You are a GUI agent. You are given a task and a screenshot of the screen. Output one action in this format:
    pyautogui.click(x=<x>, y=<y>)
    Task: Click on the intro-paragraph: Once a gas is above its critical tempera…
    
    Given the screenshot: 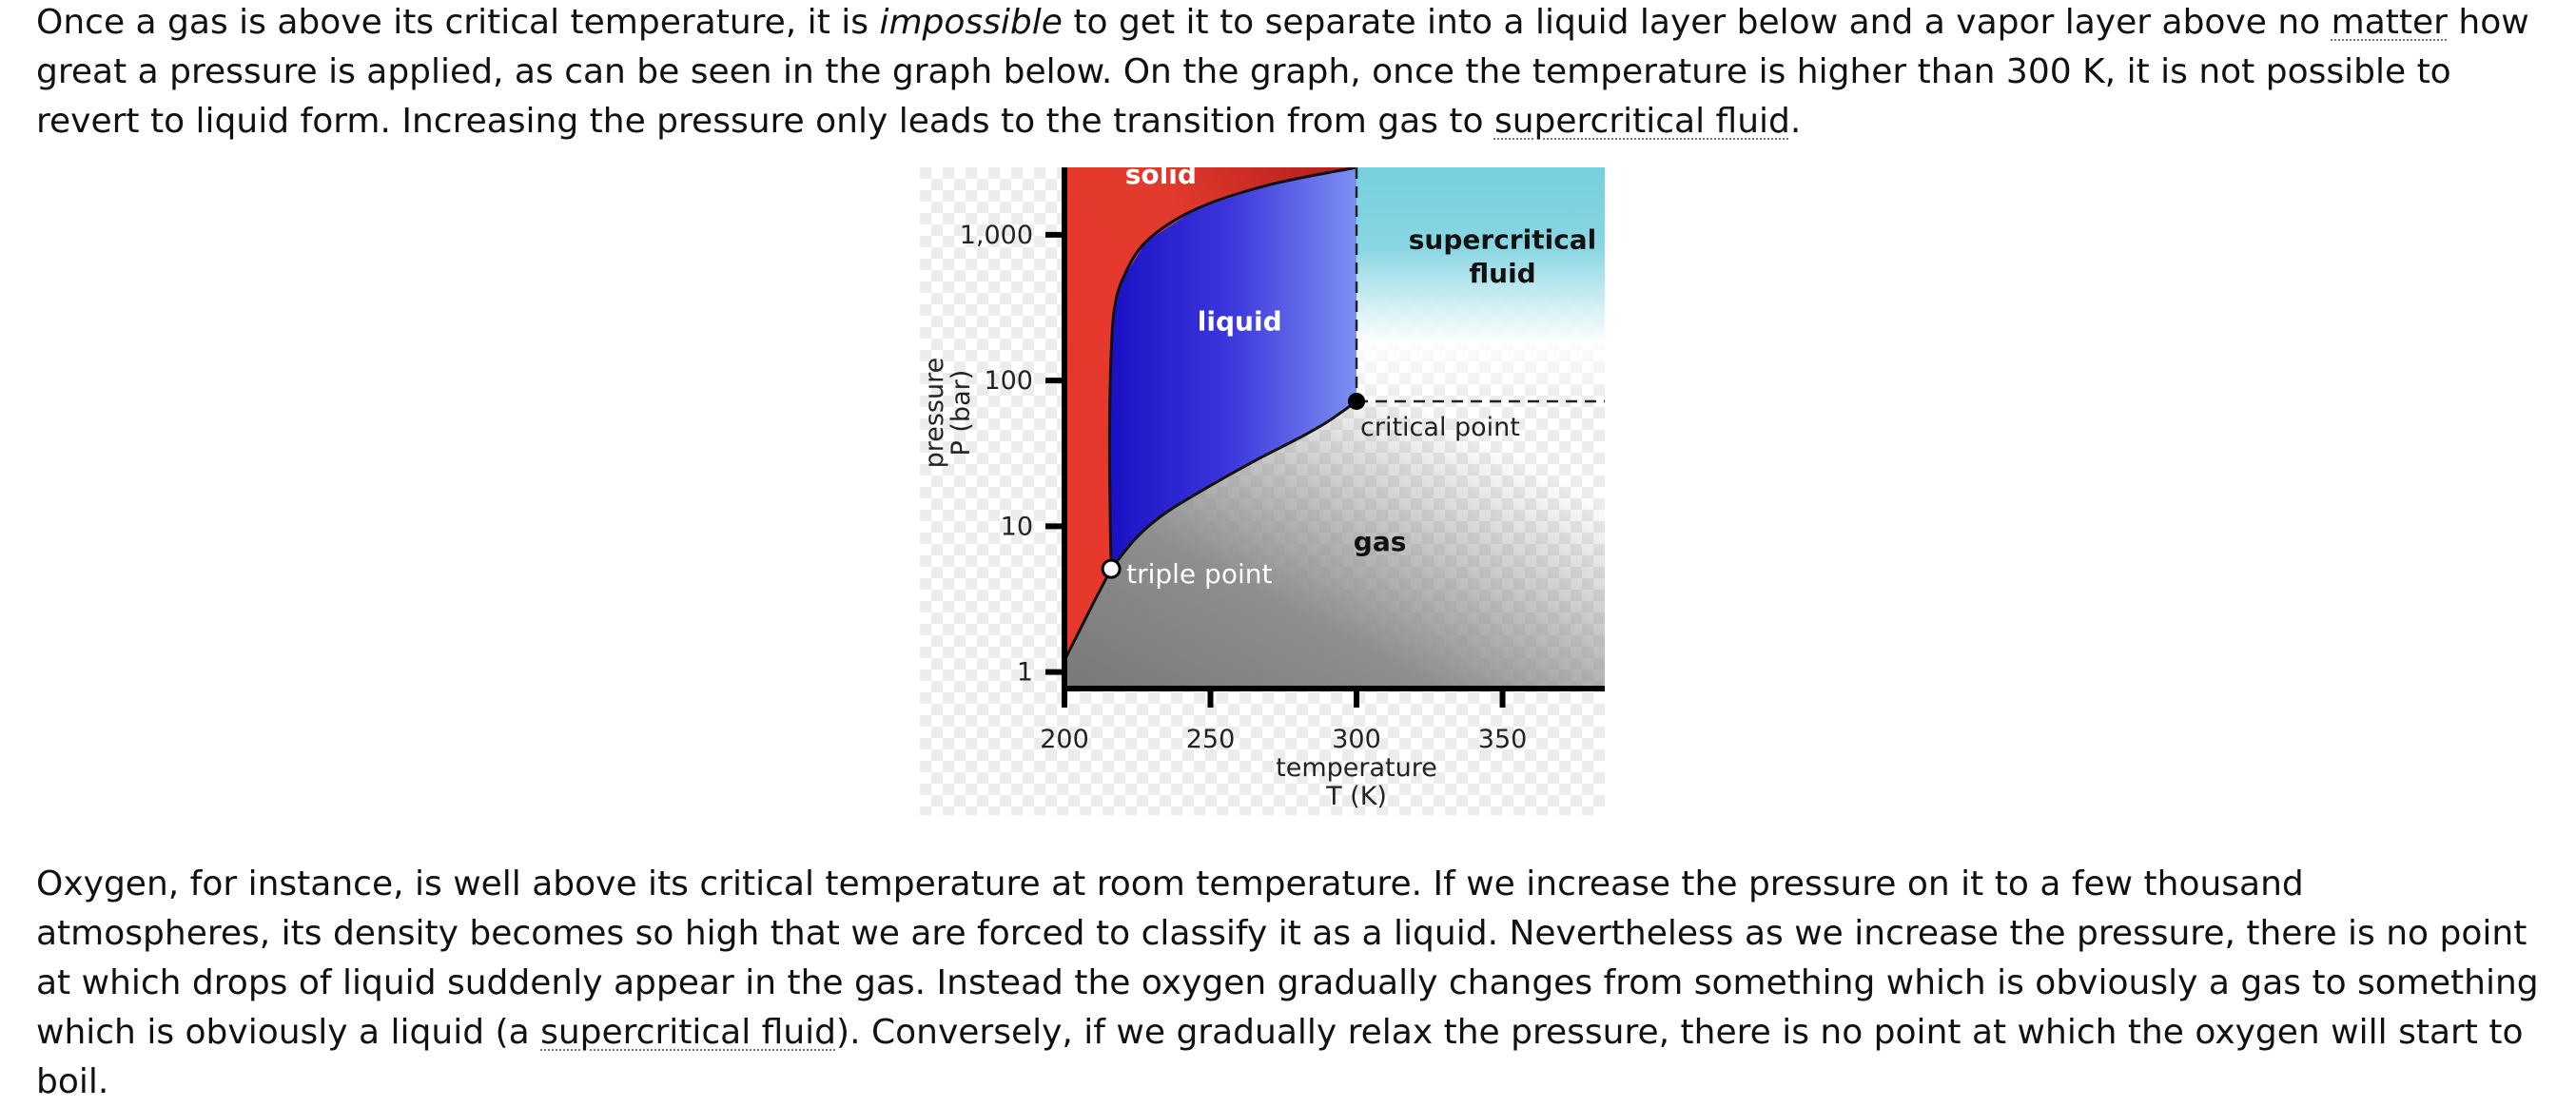 What is the action you would take?
    pyautogui.click(x=1291, y=73)
    